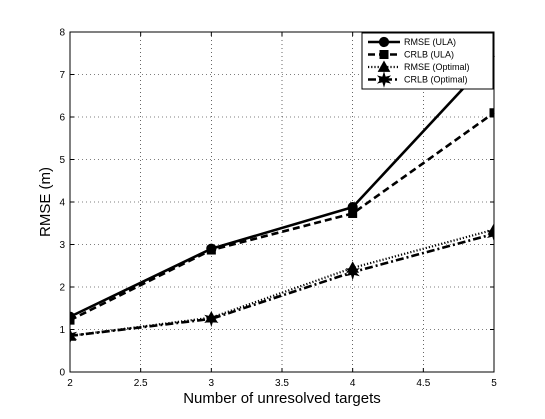 The height and width of the screenshot is (419, 545). Describe the element at coordinates (430, 42) in the screenshot. I see `legend-label: RMSE (ULA)` at that location.